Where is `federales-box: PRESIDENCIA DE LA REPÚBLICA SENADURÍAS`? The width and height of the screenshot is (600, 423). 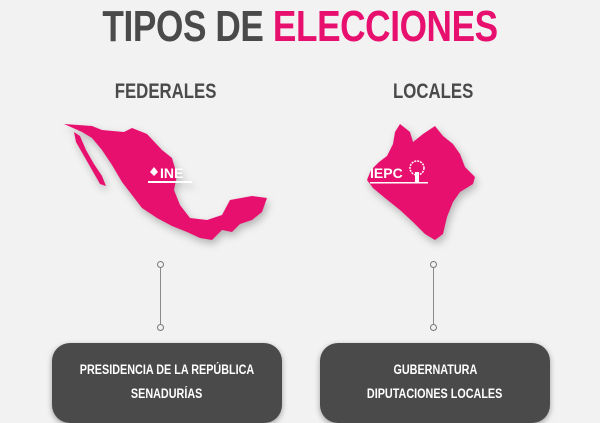
federales-box: PRESIDENCIA DE LA REPÚBLICA SENADURÍAS is located at coordinates (167, 383).